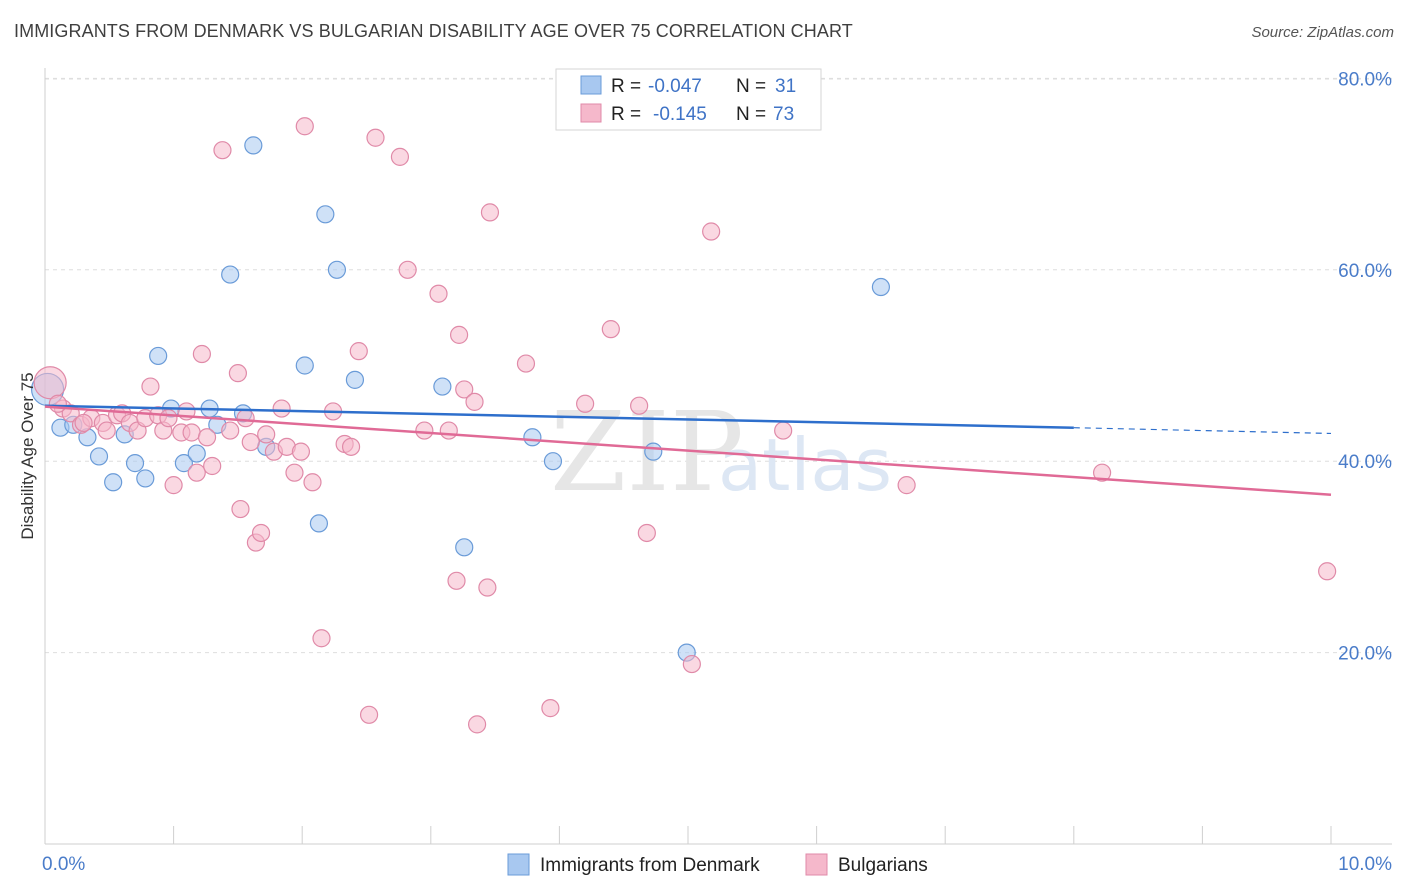 This screenshot has height=892, width=1406. What do you see at coordinates (650, 865) in the screenshot?
I see `legend-label-denmark: Immigrants from Denmark` at bounding box center [650, 865].